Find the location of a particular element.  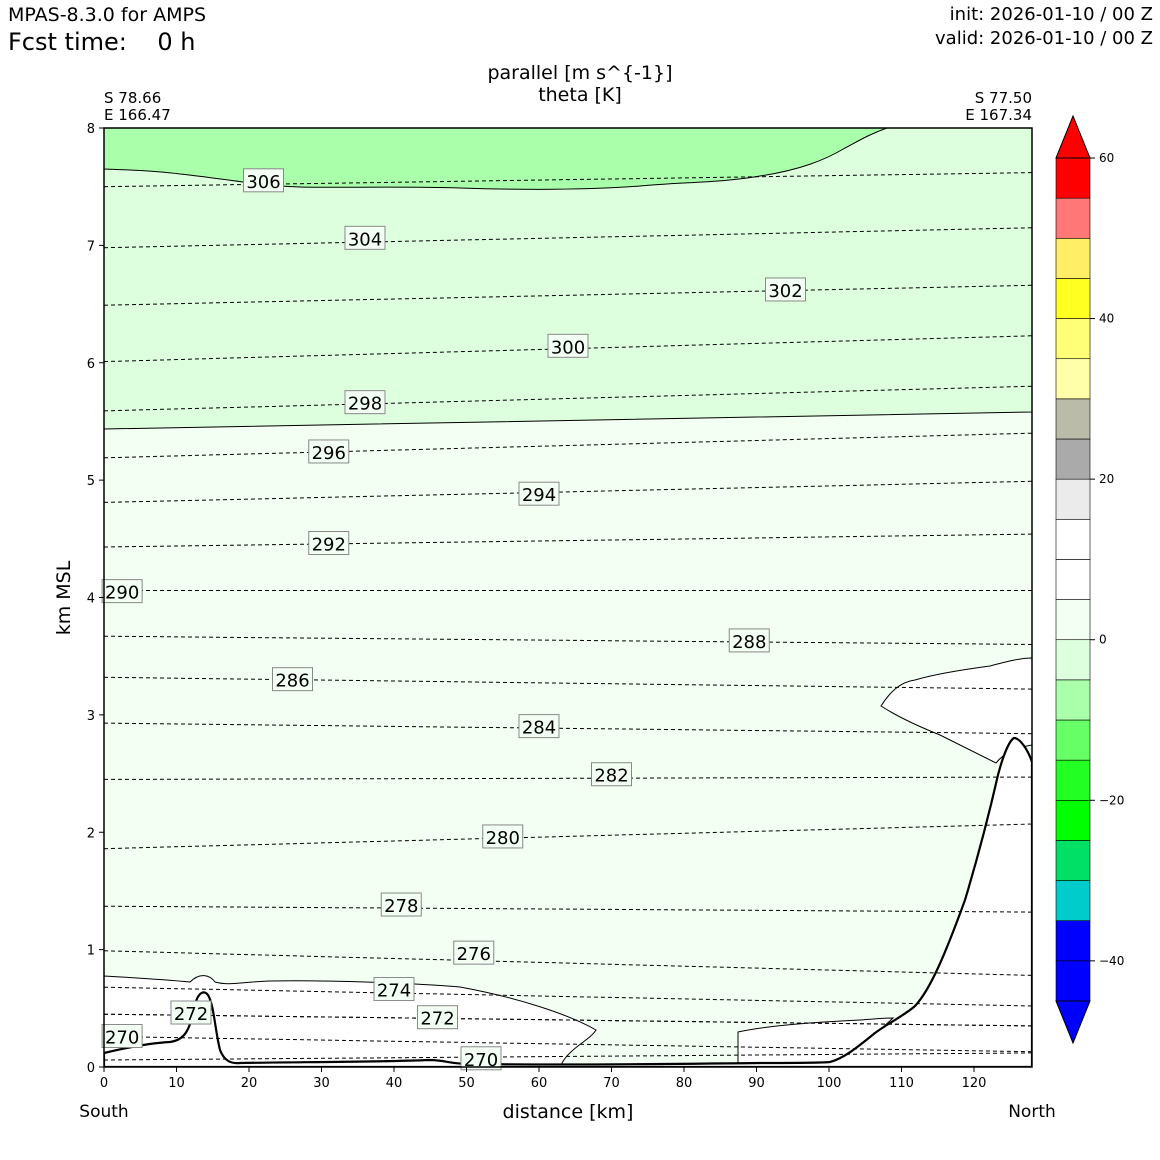

theta-contour-label: 274 is located at coordinates (394, 991).